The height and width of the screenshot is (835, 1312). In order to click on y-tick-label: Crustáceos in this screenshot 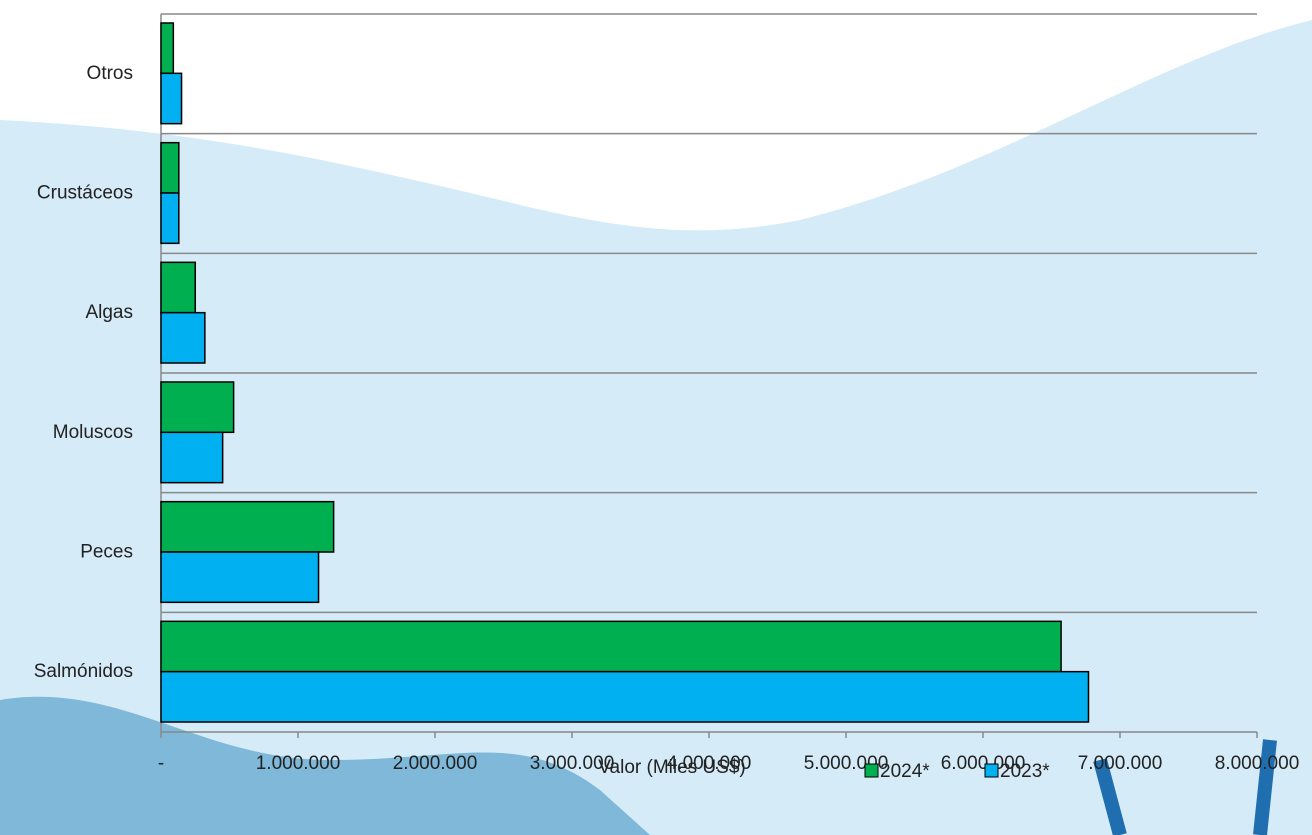, I will do `click(85, 193)`.